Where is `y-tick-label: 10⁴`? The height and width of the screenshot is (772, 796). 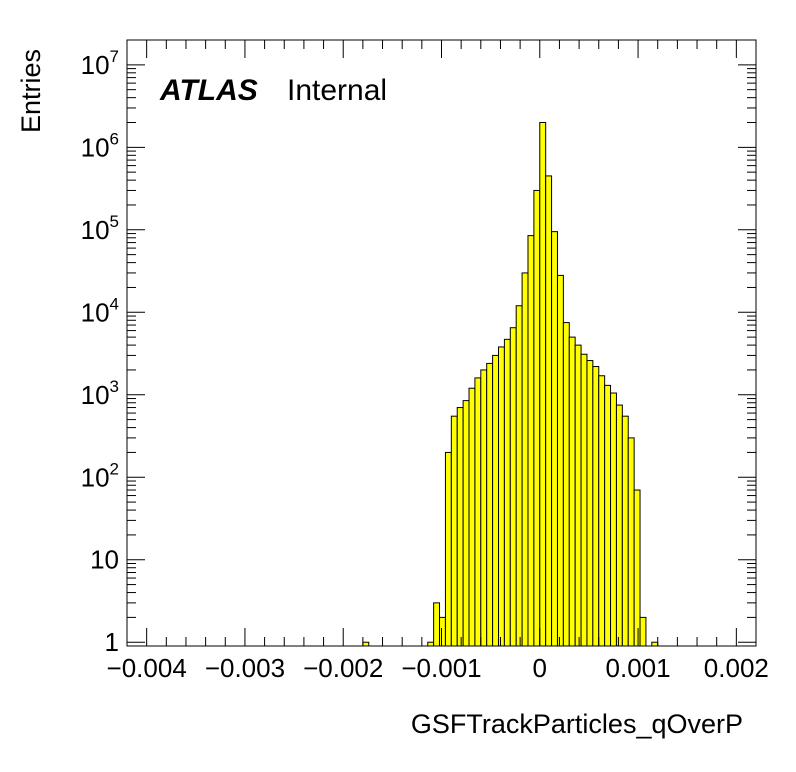 y-tick-label: 10⁴ is located at coordinates (100, 310).